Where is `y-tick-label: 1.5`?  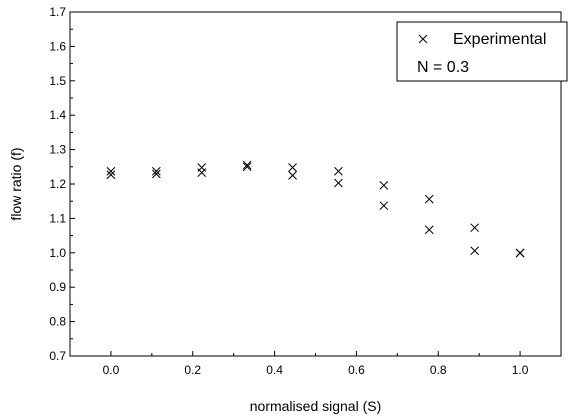 y-tick-label: 1.5 is located at coordinates (57, 81).